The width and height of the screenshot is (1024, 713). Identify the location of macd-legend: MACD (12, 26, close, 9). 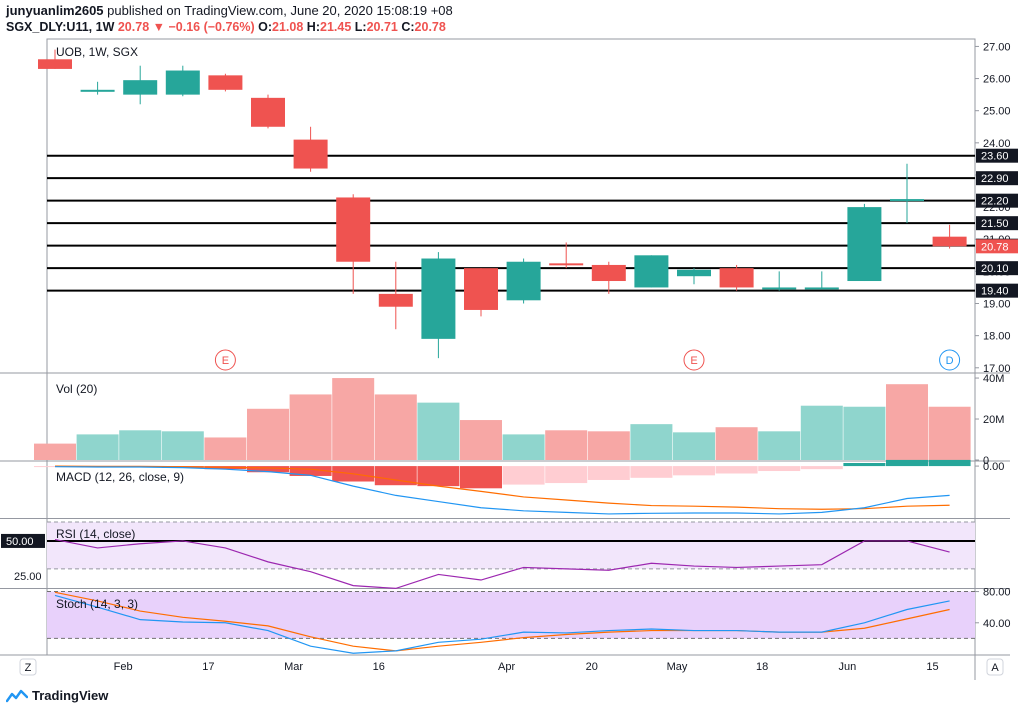
(120, 477).